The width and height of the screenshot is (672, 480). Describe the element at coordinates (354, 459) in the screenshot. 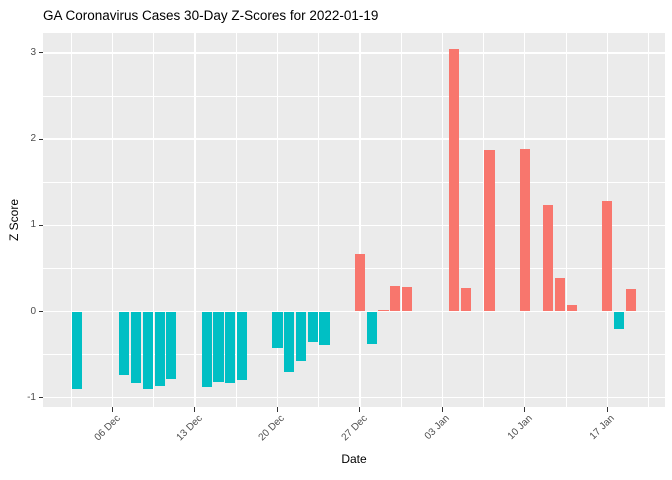

I see `x-axis-title: Date` at that location.